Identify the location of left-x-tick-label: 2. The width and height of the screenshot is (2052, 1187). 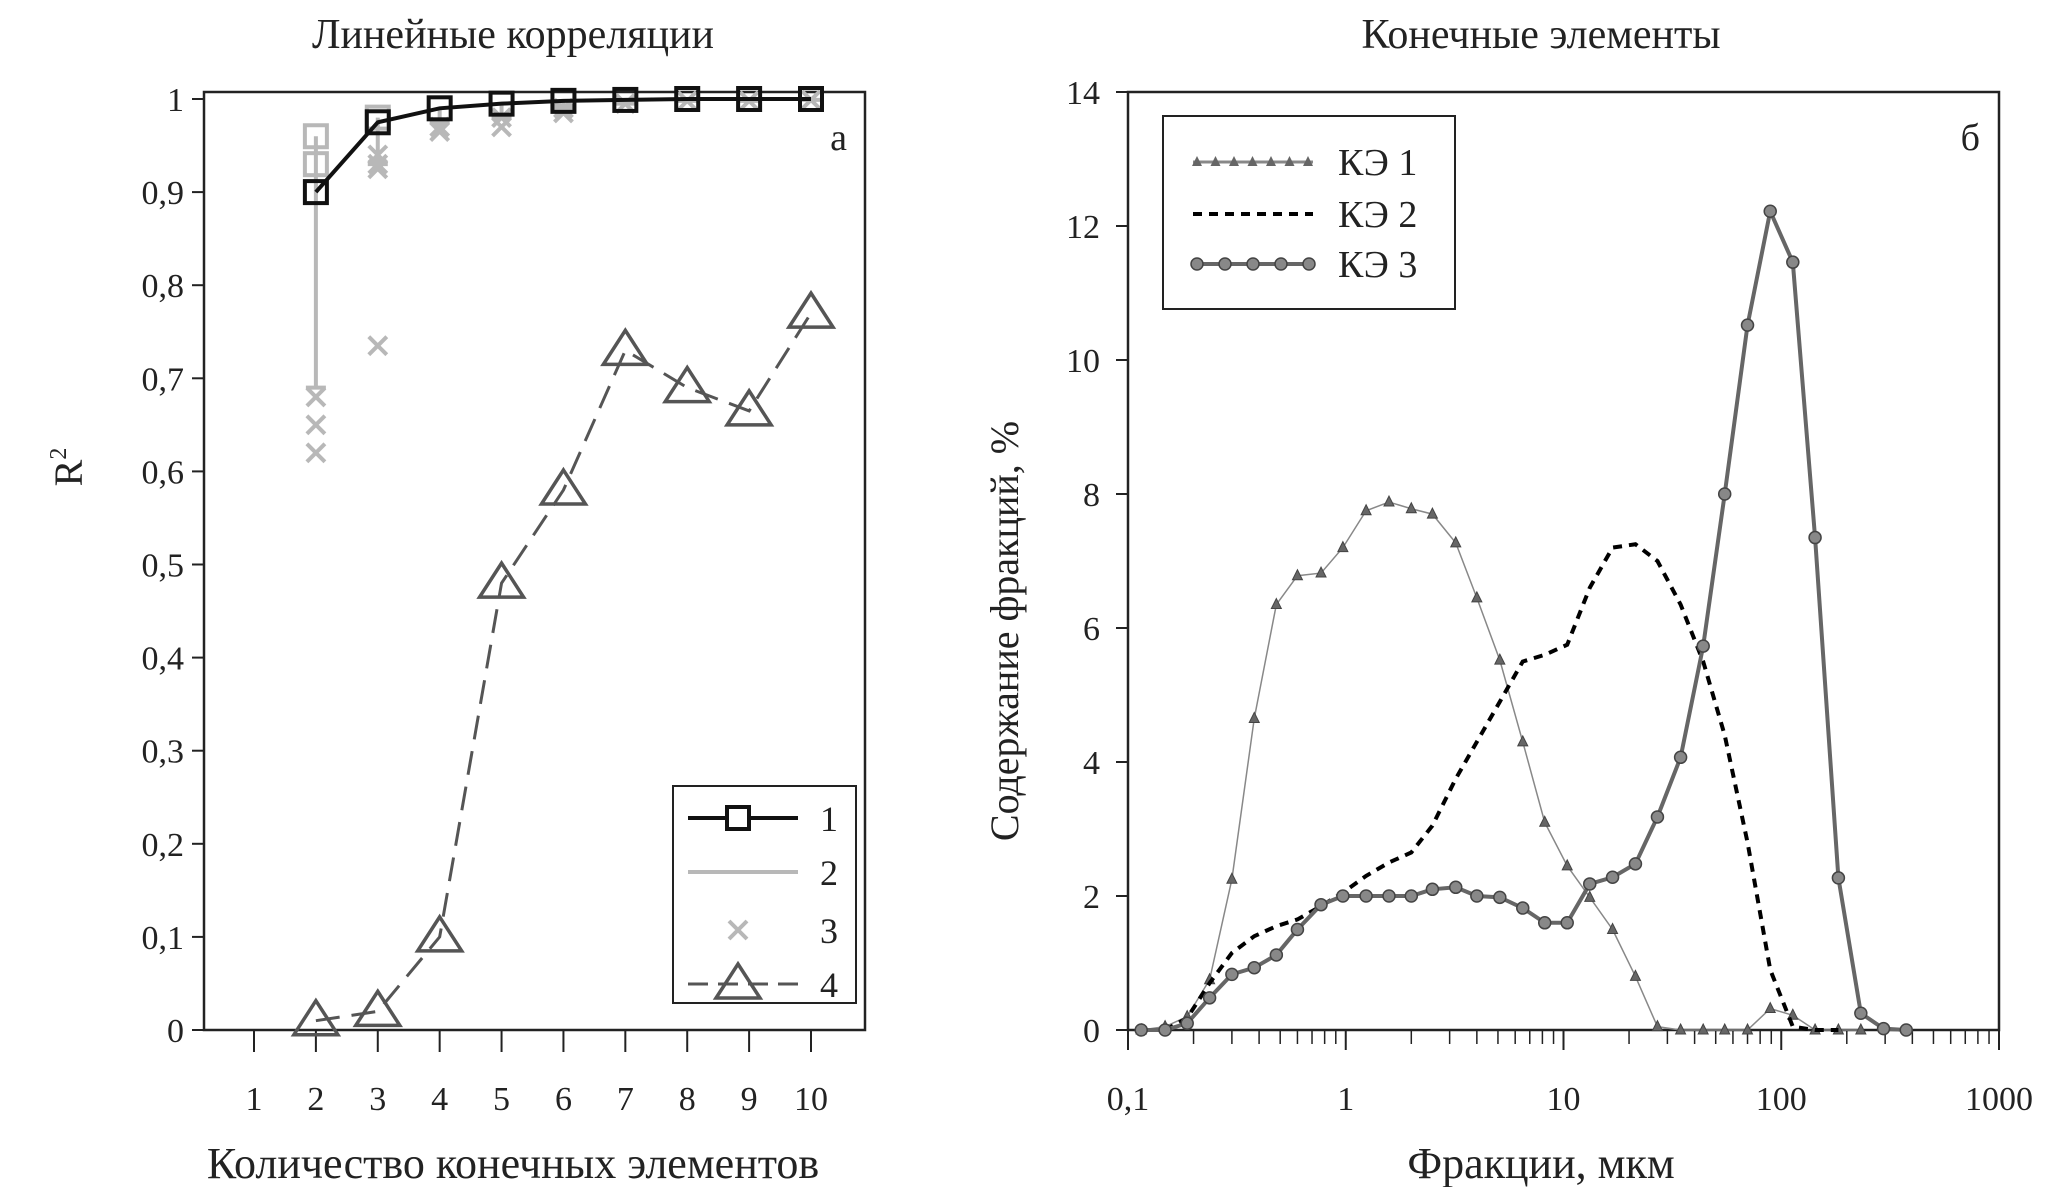
(315, 1099).